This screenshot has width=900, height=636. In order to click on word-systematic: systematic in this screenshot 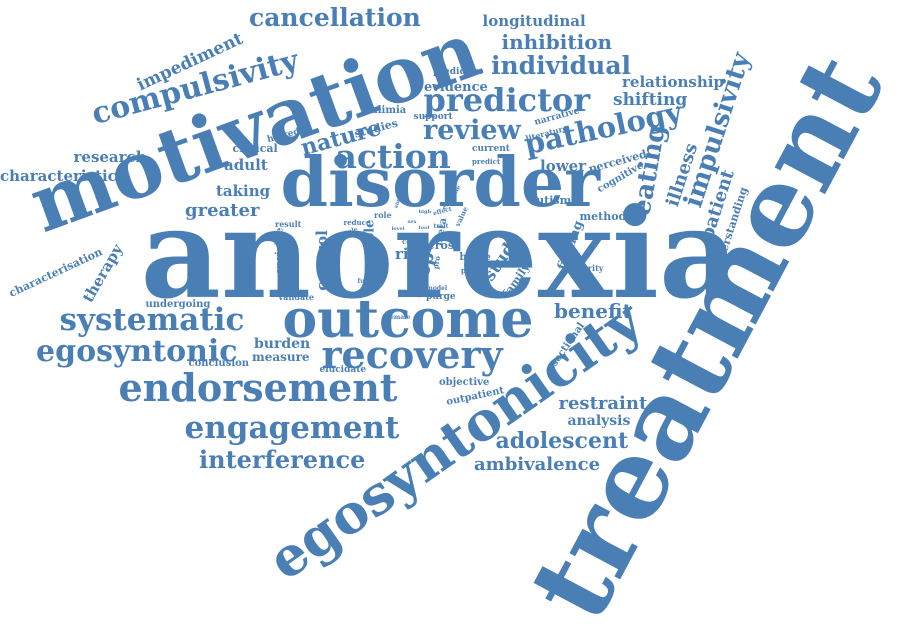, I will do `click(152, 319)`.